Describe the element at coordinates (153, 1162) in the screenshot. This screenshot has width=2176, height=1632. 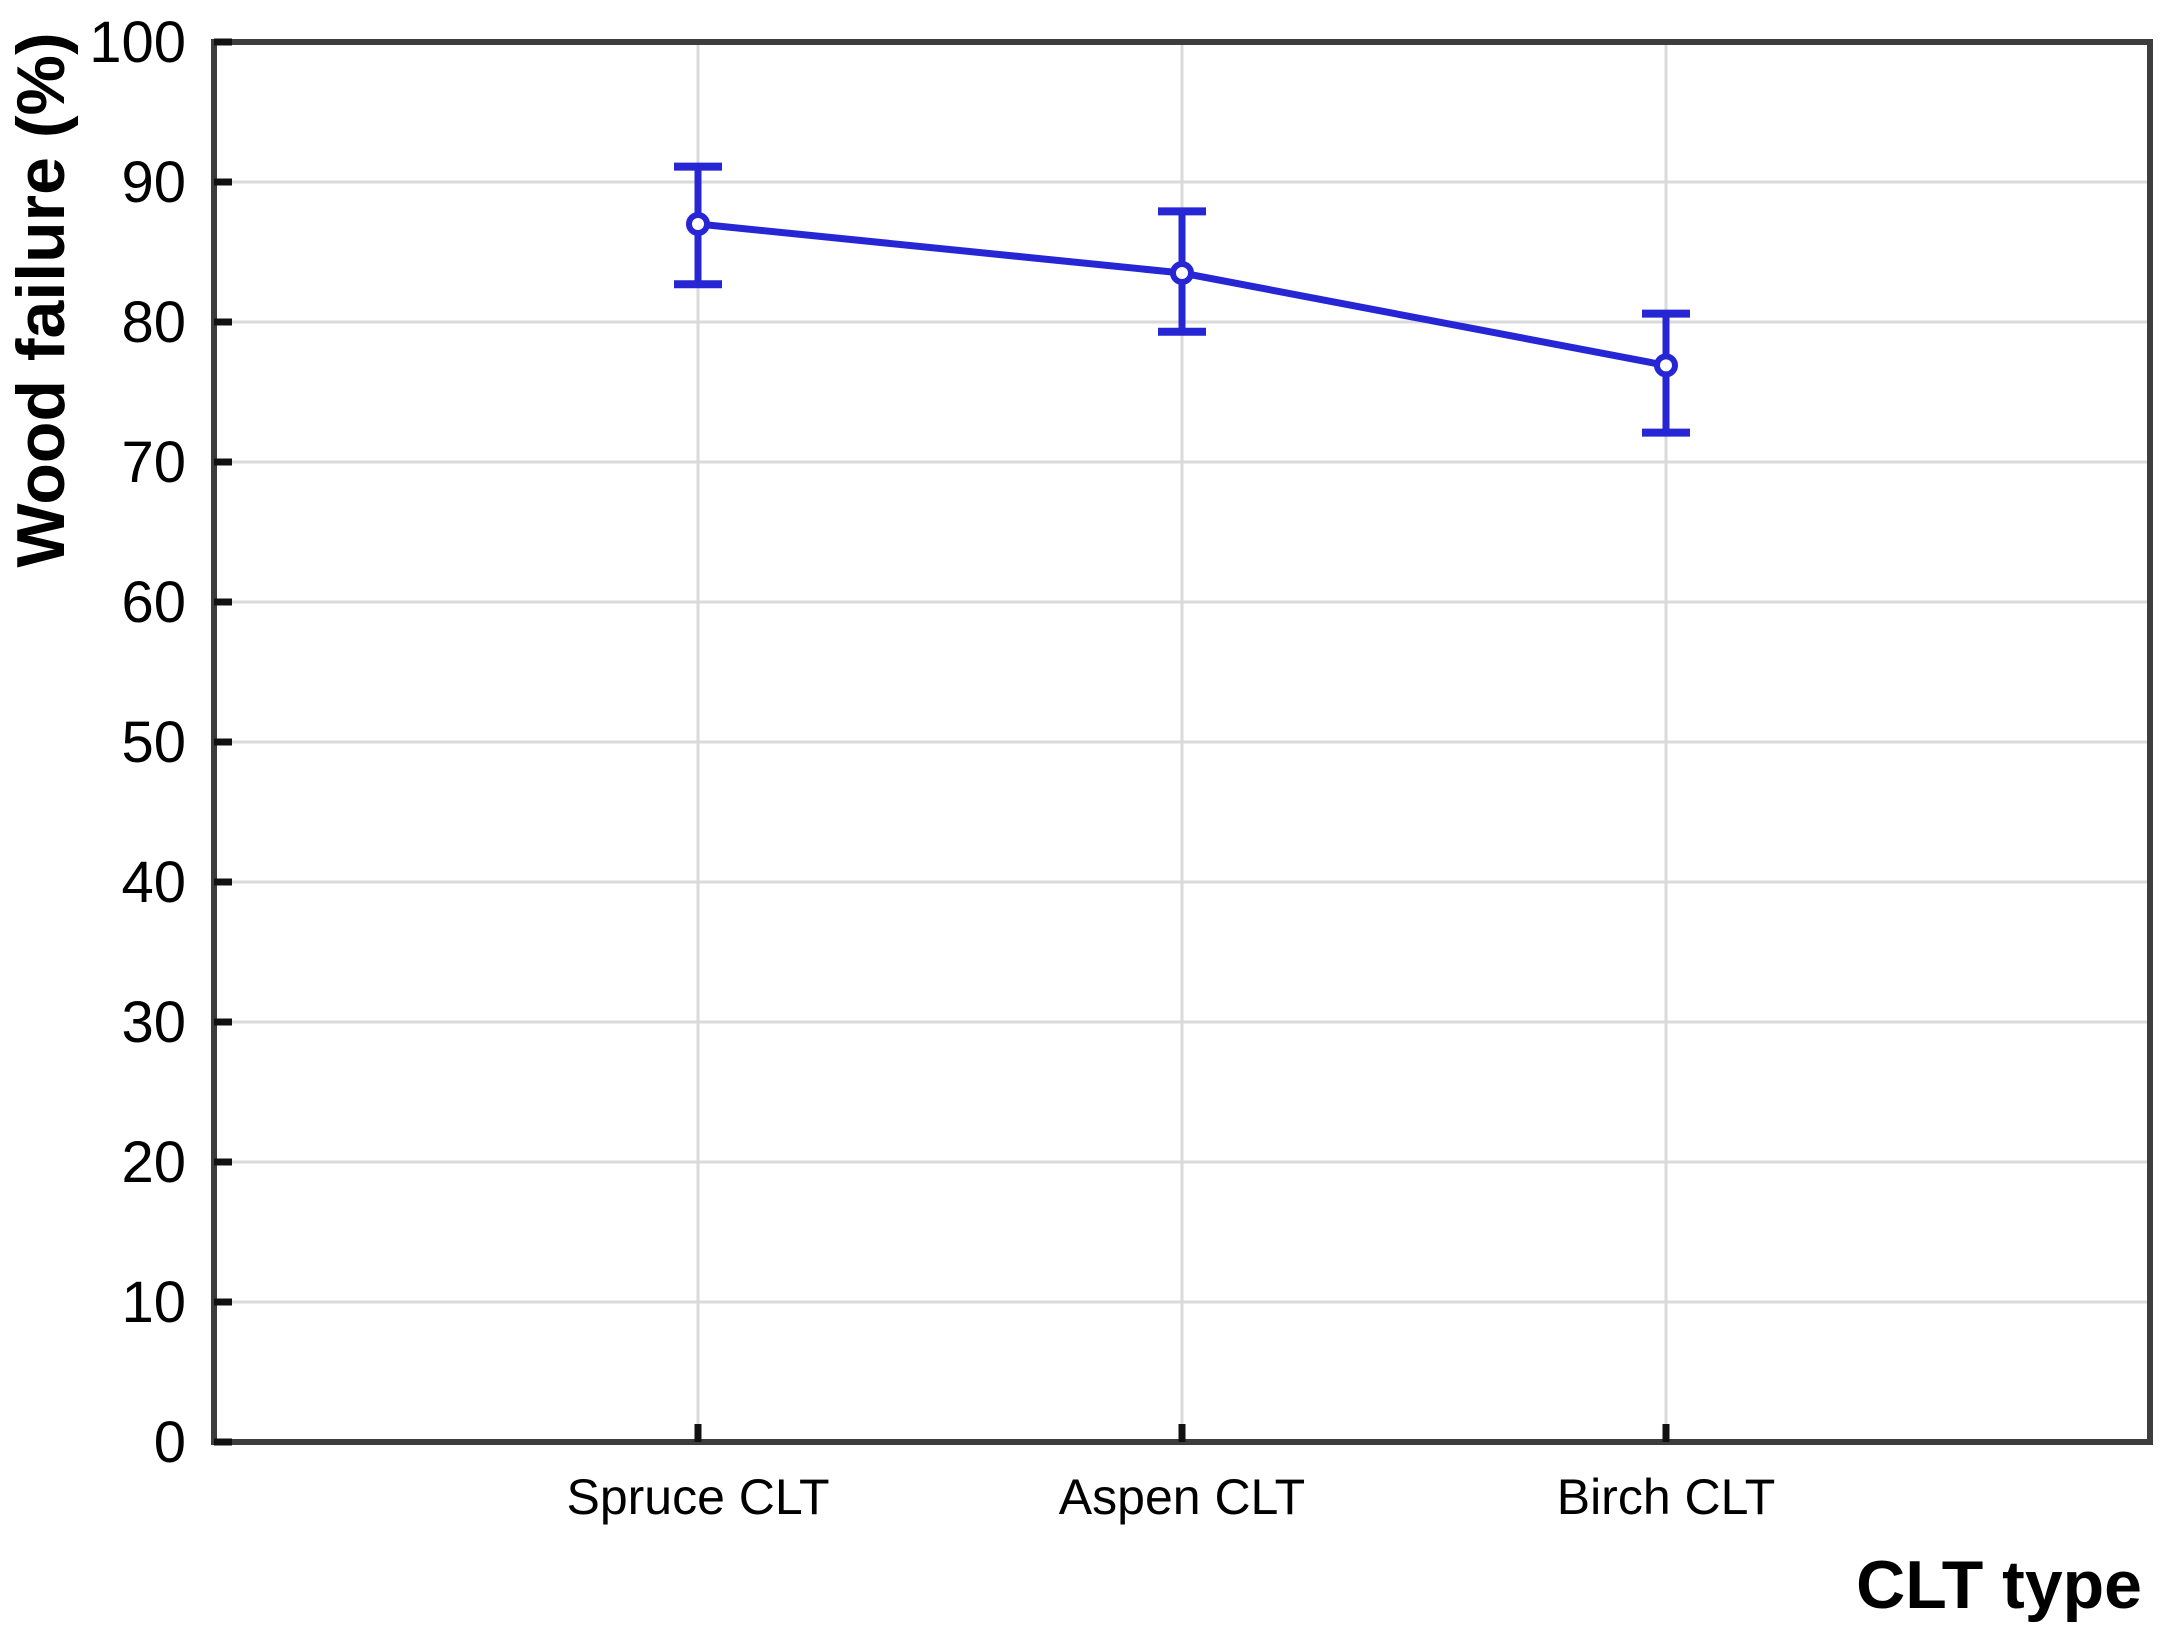
I see `y-tick-label: 20` at that location.